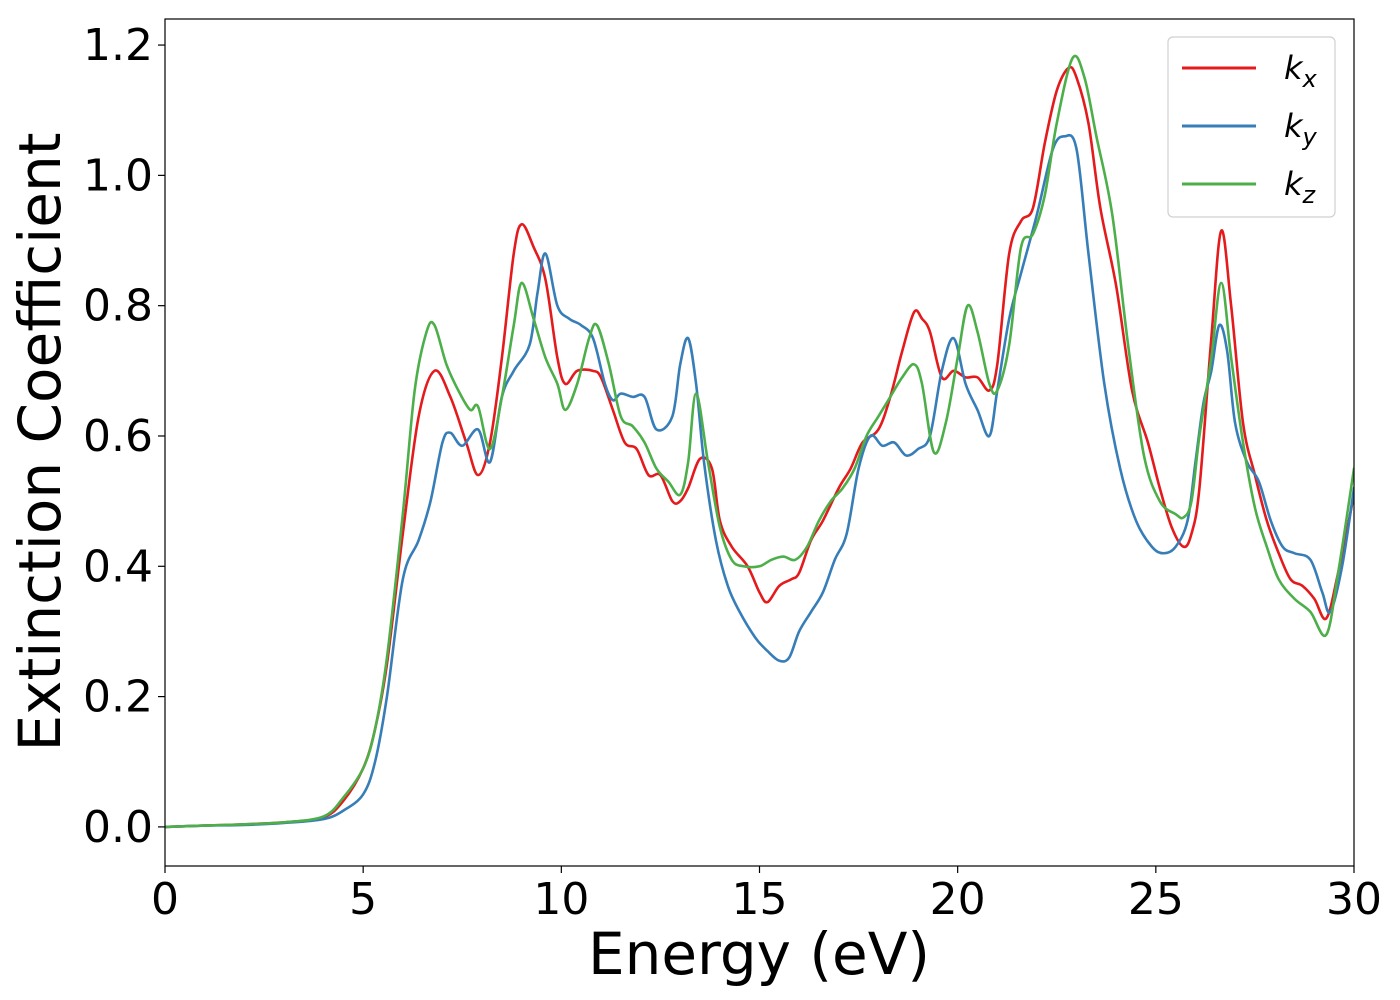  What do you see at coordinates (1354, 899) in the screenshot?
I see `x-tick-label: 30` at bounding box center [1354, 899].